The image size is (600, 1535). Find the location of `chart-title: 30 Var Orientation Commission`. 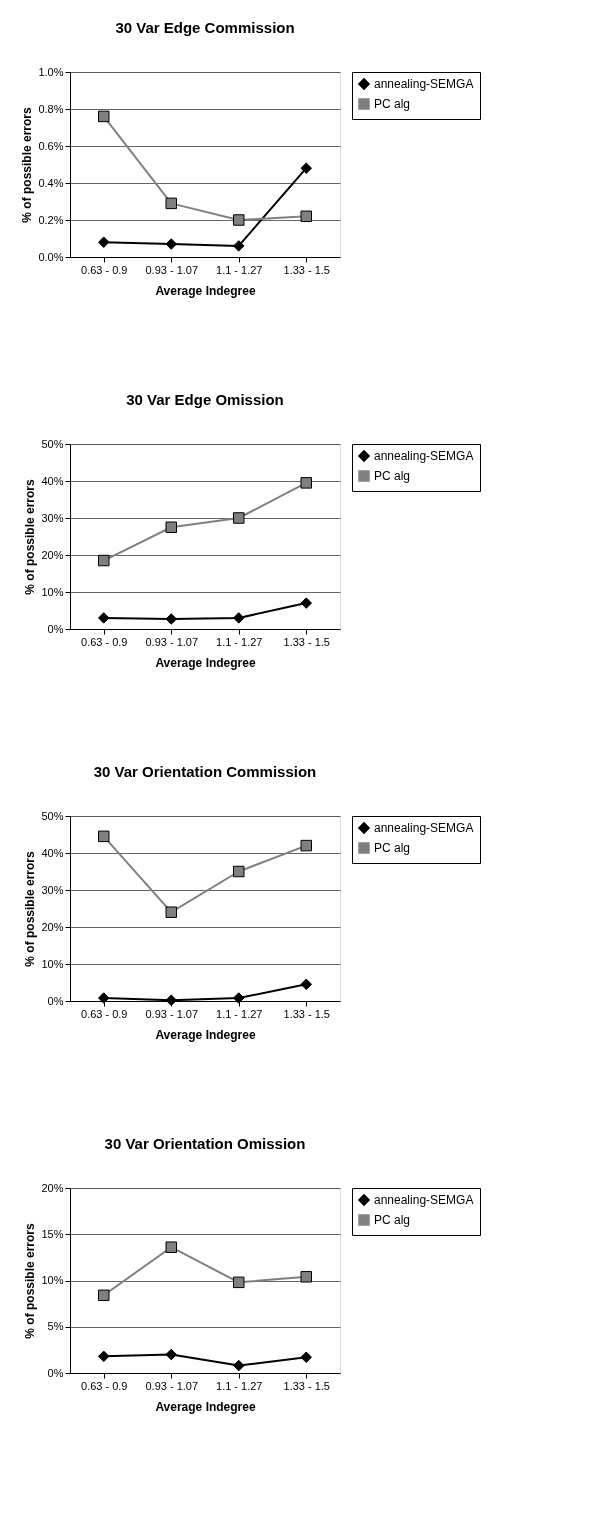

chart-title: 30 Var Orientation Commission is located at coordinates (205, 771).